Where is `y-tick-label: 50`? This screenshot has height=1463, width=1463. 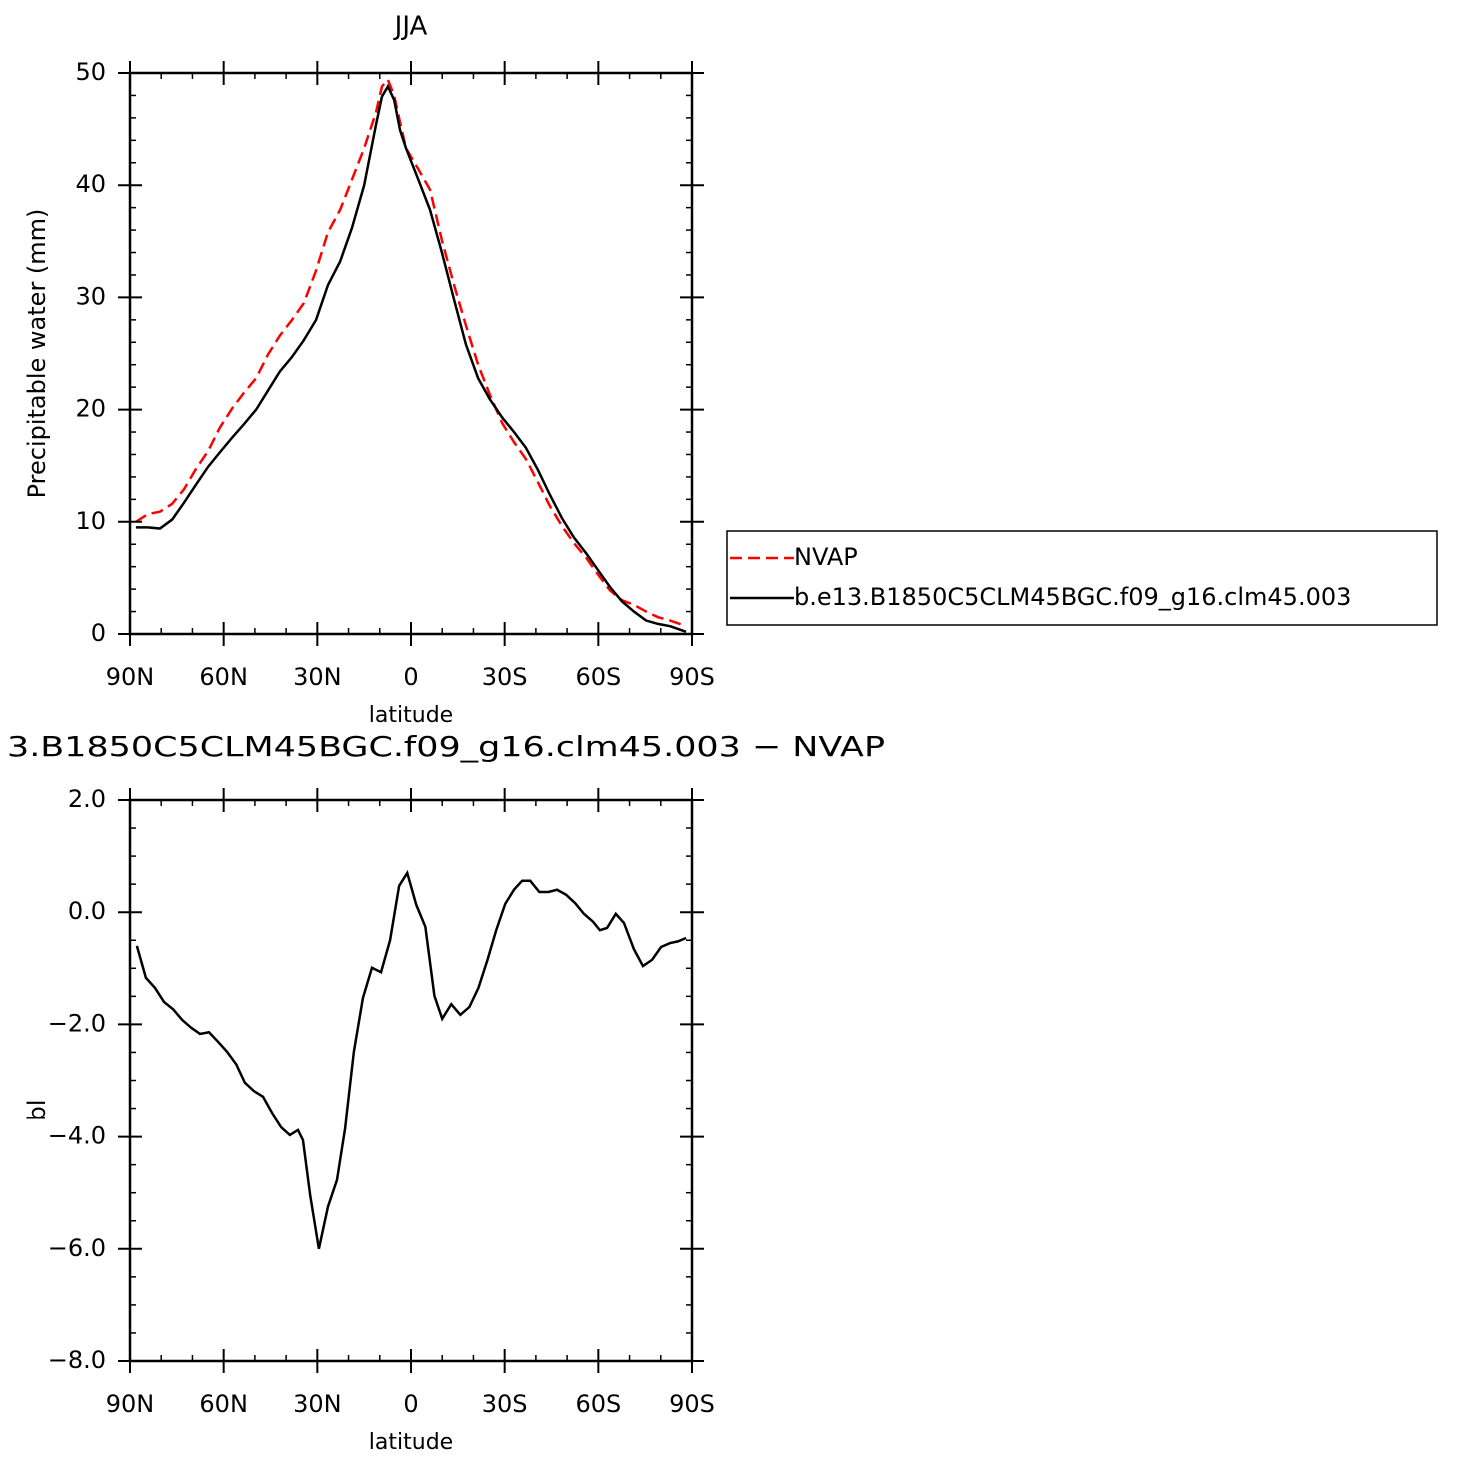
y-tick-label: 50 is located at coordinates (90, 72).